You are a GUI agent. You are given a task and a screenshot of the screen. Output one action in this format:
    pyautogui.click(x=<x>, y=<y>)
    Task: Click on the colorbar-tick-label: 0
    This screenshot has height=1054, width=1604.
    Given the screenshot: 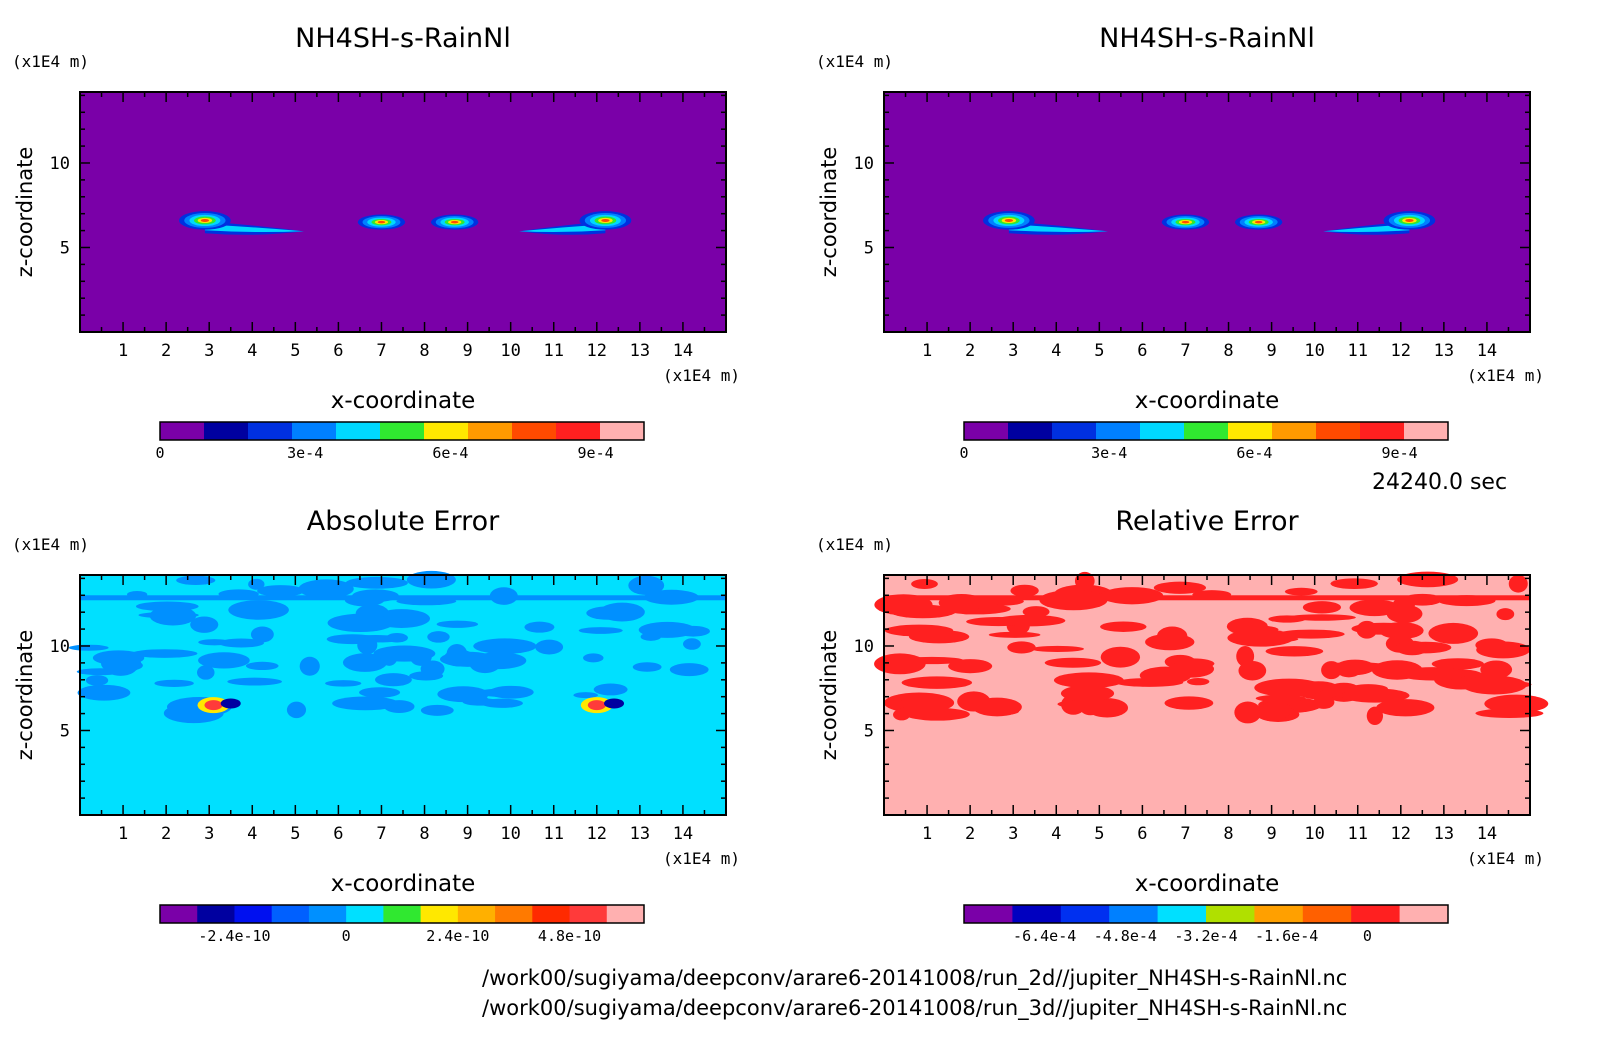 What is the action you would take?
    pyautogui.click(x=346, y=936)
    